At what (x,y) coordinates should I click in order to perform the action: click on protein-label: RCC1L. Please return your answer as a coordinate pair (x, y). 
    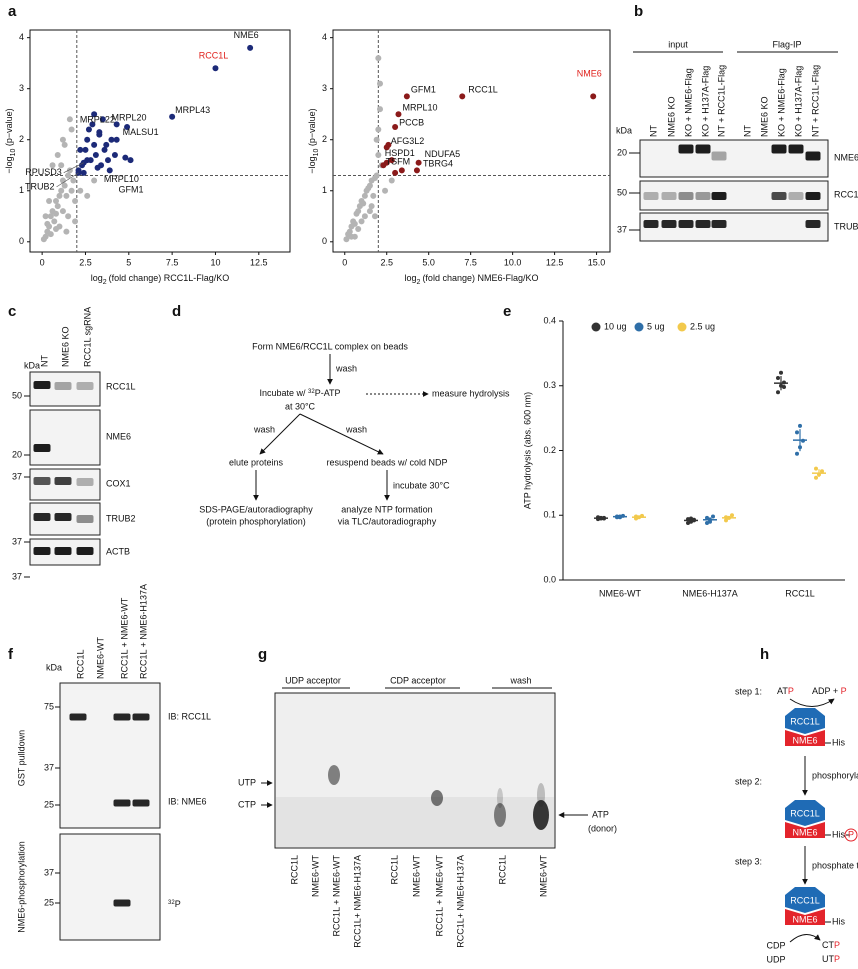
    Looking at the image, I should click on (805, 900).